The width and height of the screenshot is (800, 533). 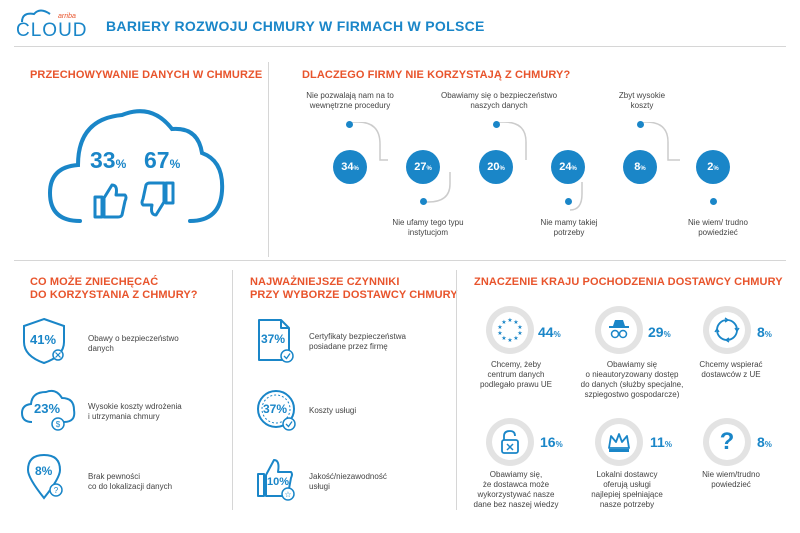 What do you see at coordinates (514, 166) in the screenshot?
I see `why-connector` at bounding box center [514, 166].